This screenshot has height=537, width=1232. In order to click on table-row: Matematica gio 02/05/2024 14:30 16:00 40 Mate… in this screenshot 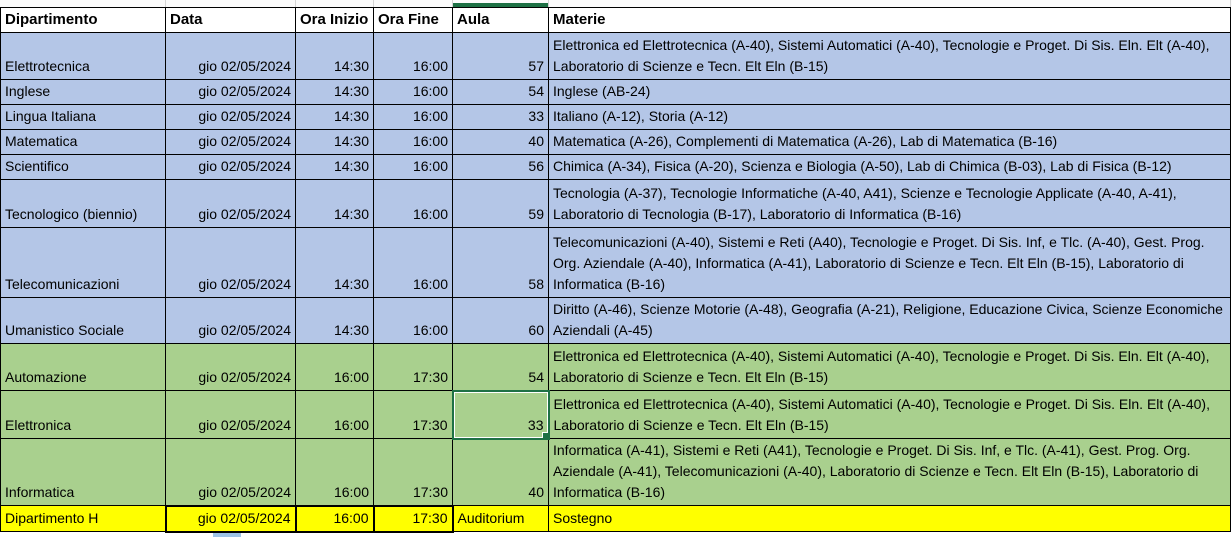, I will do `click(615, 142)`.